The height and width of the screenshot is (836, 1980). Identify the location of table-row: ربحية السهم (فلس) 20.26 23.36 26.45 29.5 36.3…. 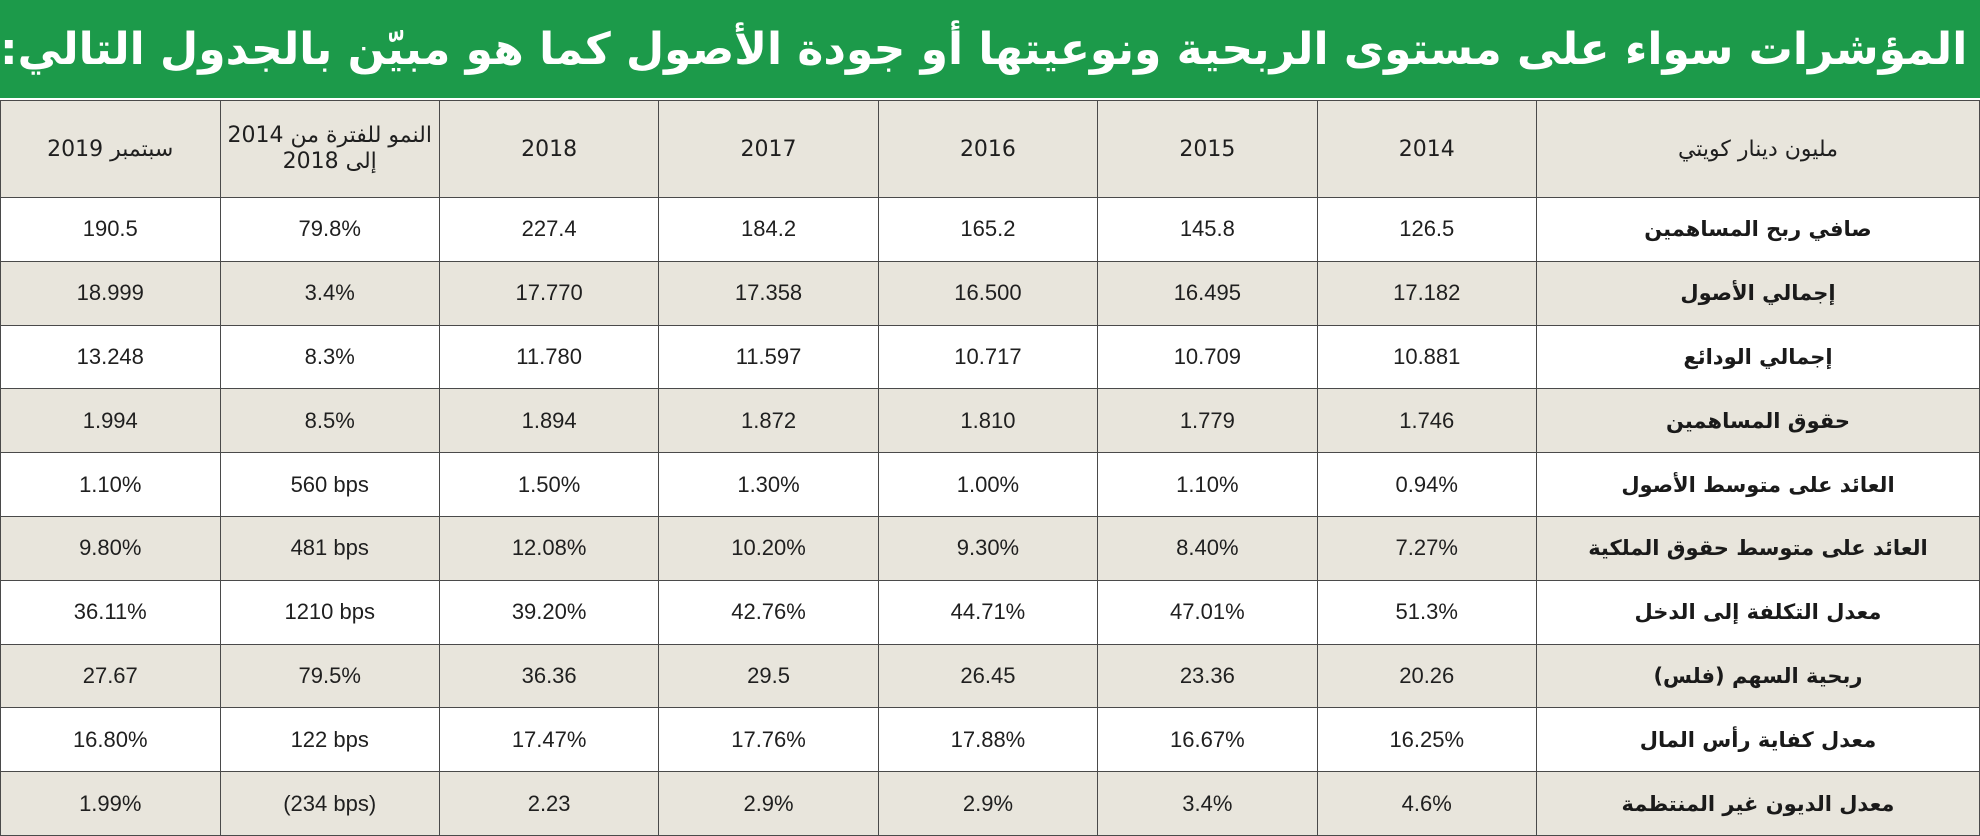
(990, 676).